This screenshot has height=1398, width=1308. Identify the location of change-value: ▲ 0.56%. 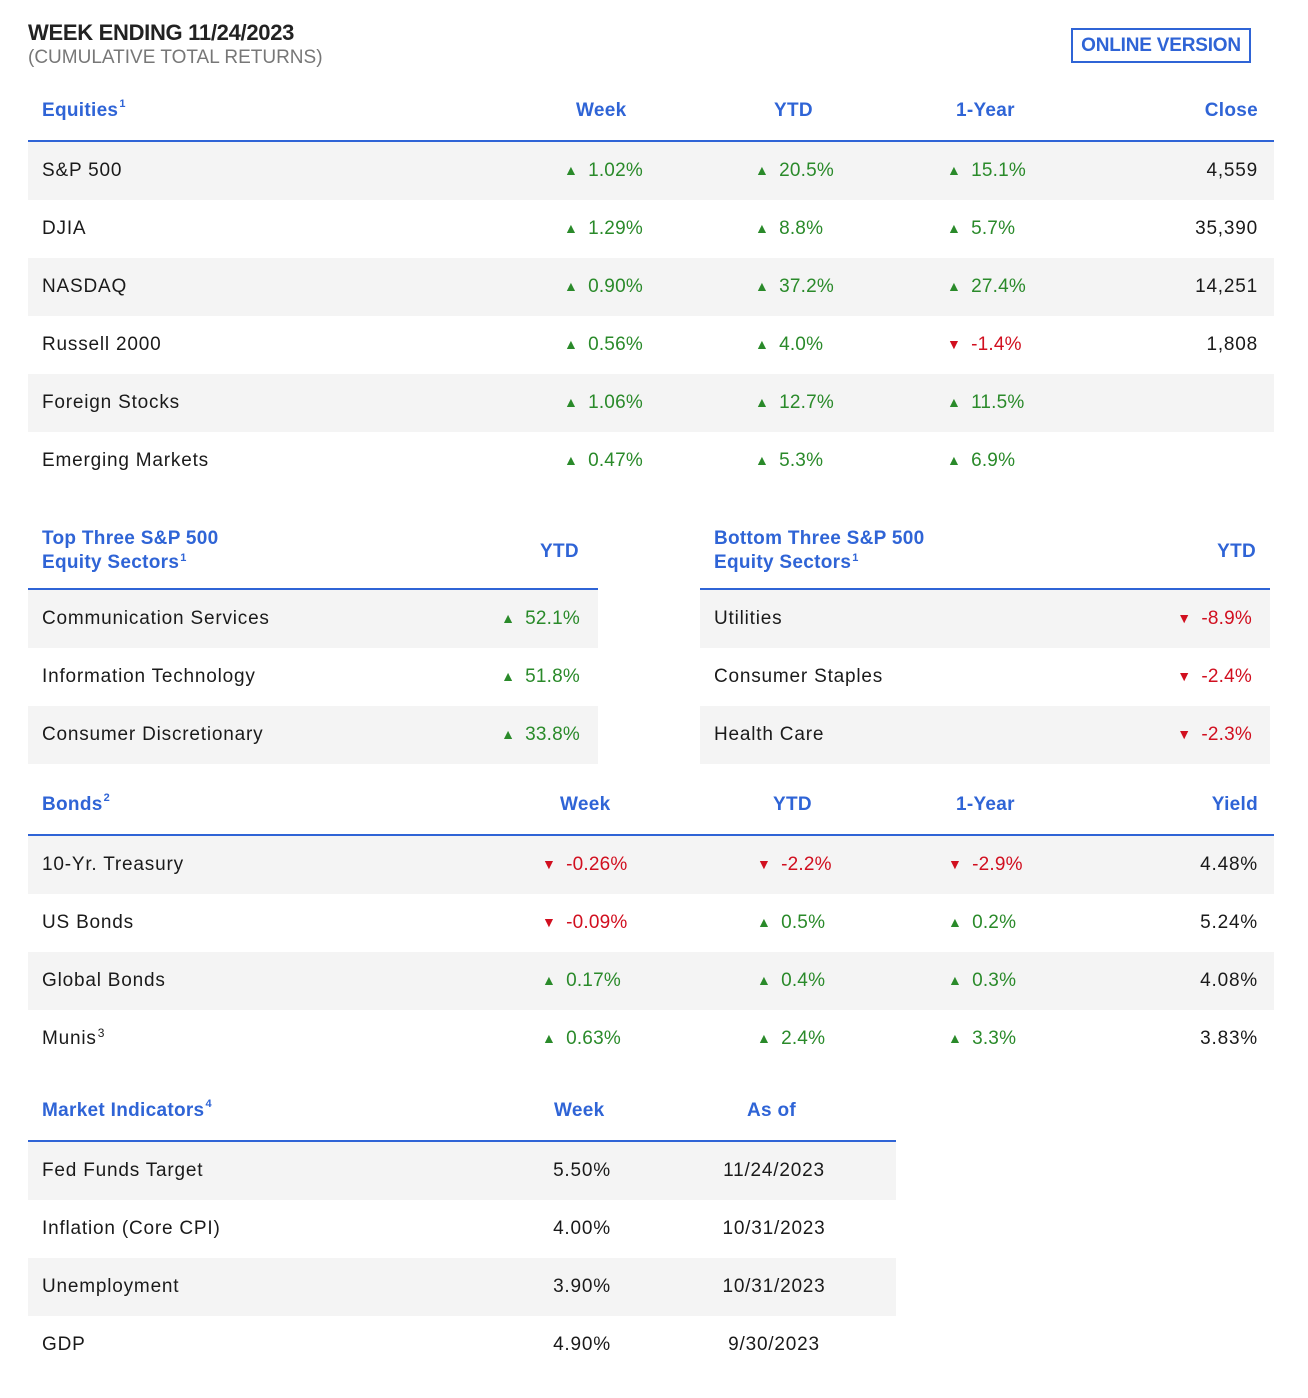
(603, 345).